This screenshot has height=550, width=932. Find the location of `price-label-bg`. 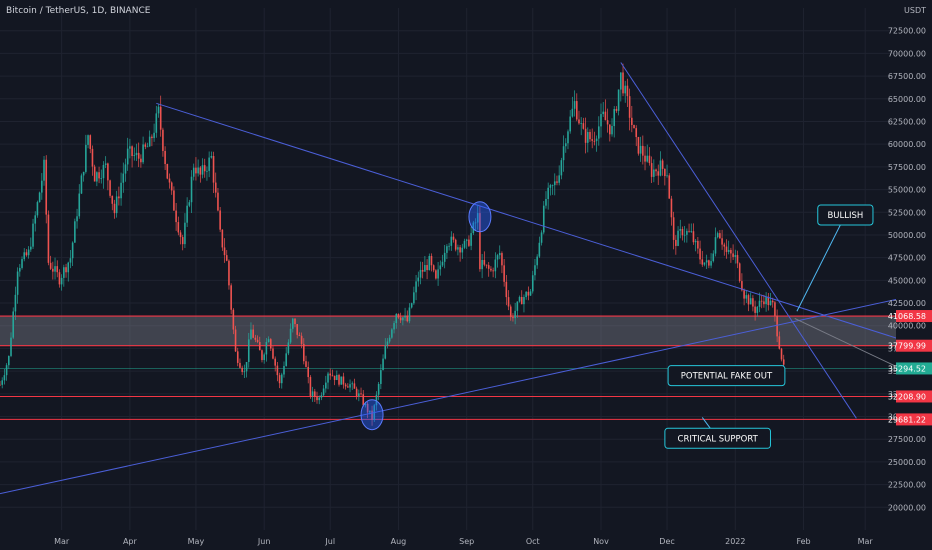

price-label-bg is located at coordinates (914, 368).